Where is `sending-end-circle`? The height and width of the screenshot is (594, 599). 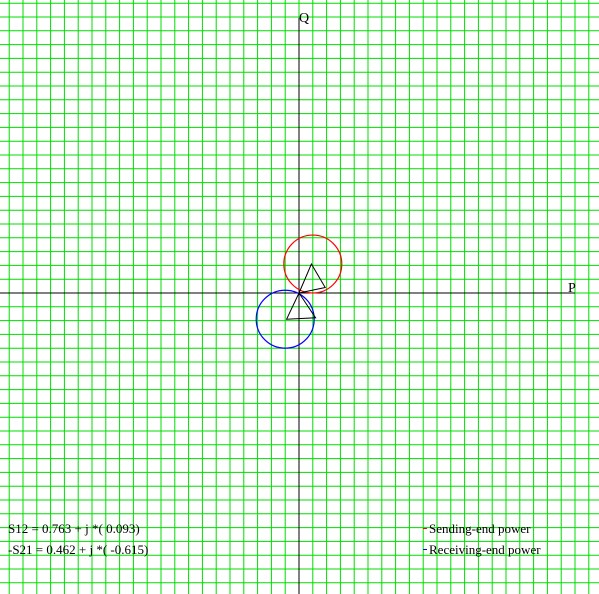
sending-end-circle is located at coordinates (313, 264).